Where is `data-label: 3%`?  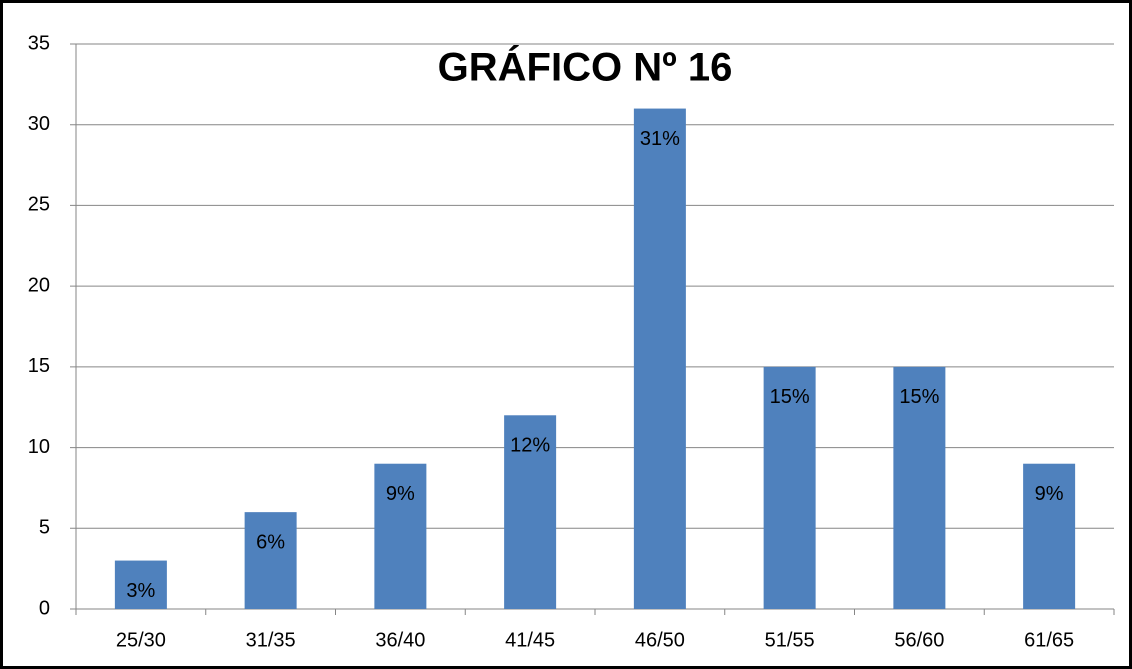 data-label: 3% is located at coordinates (140, 591).